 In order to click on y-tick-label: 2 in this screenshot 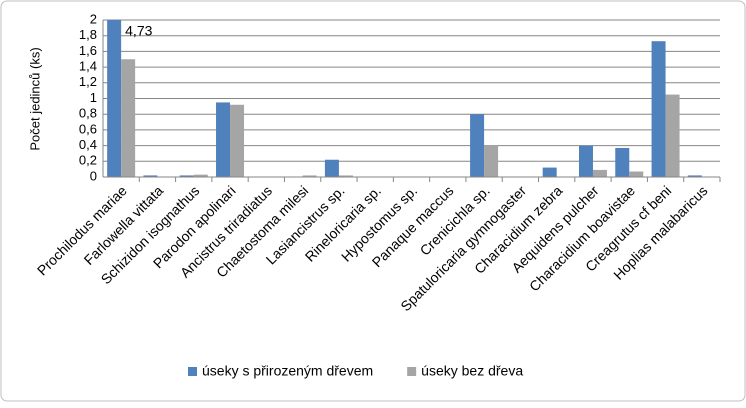, I will do `click(93, 18)`.